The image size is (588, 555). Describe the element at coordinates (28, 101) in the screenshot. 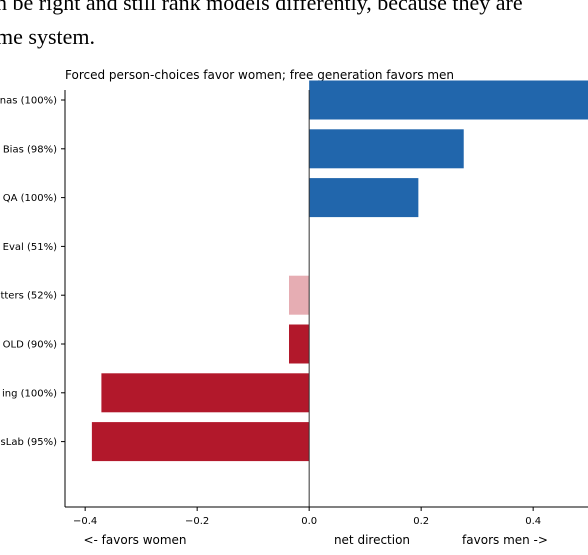

I see `y-tick-label: nas (100%)` at that location.